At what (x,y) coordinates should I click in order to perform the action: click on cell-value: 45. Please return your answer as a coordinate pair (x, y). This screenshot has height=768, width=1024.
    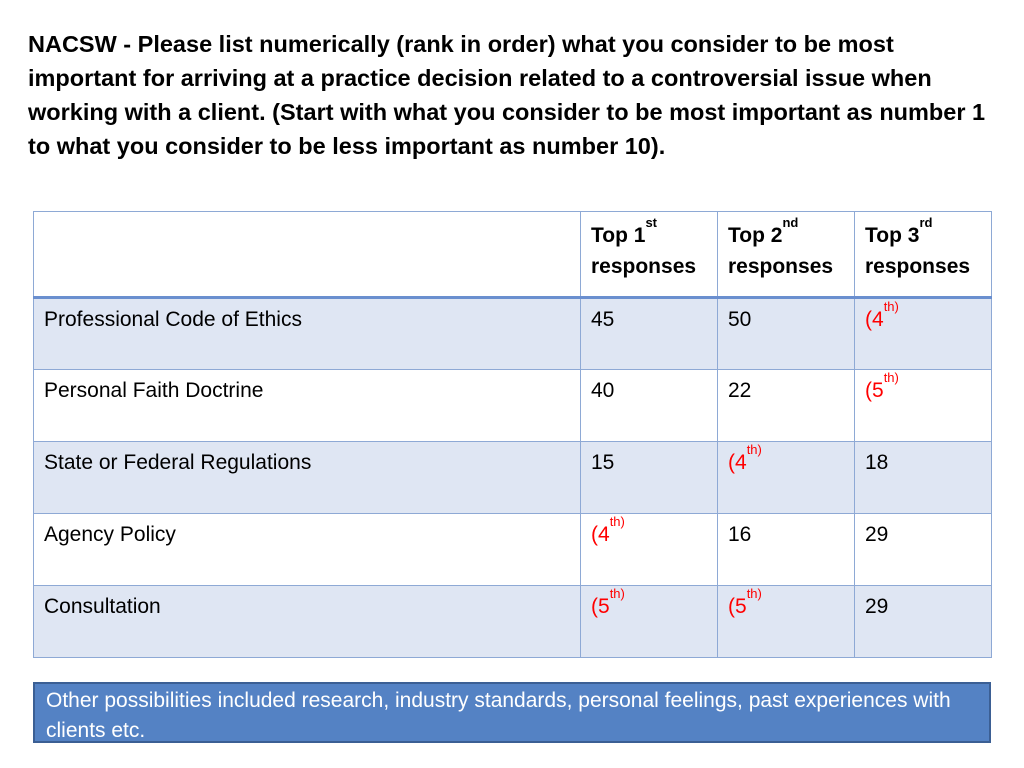
    Looking at the image, I should click on (603, 319).